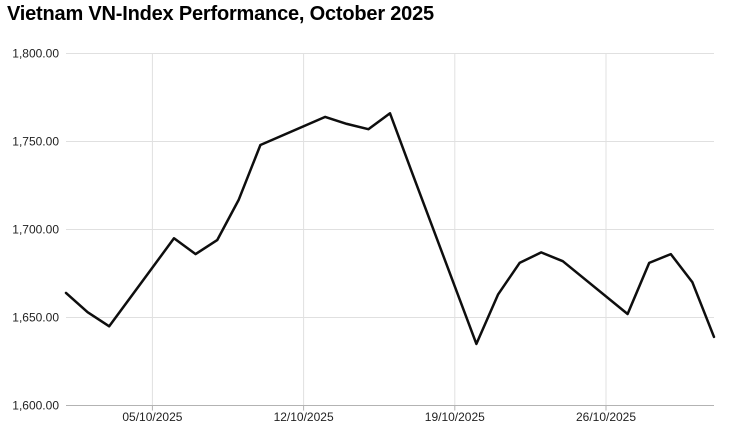 The image size is (731, 437). I want to click on x-tick-label: 19/10/2025, so click(455, 417).